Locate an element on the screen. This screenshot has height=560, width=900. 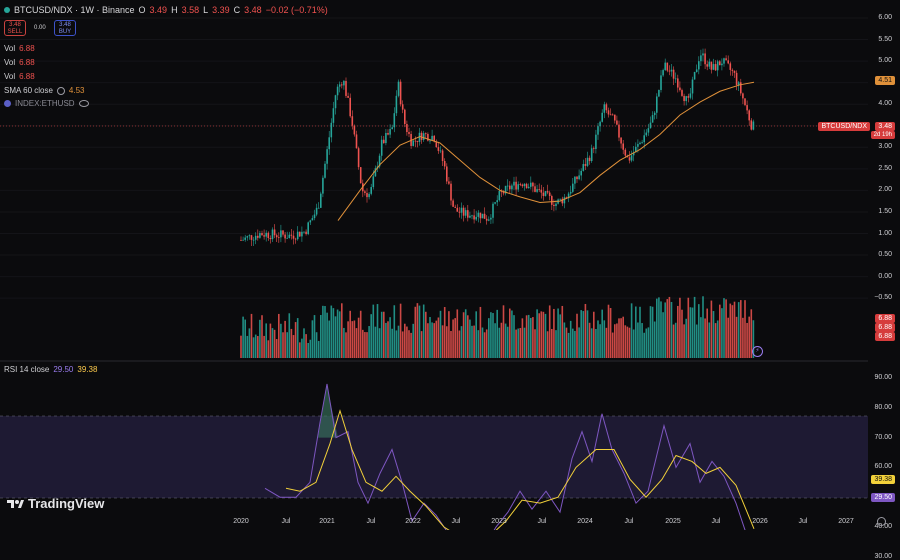
settings-gear-icon is located at coordinates (881, 521).